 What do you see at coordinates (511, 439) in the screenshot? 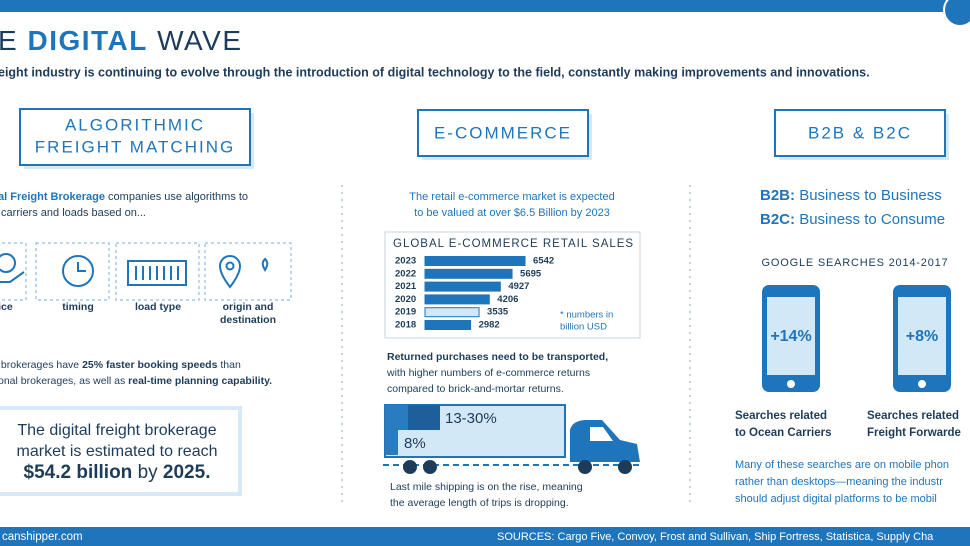
I see `truck` at bounding box center [511, 439].